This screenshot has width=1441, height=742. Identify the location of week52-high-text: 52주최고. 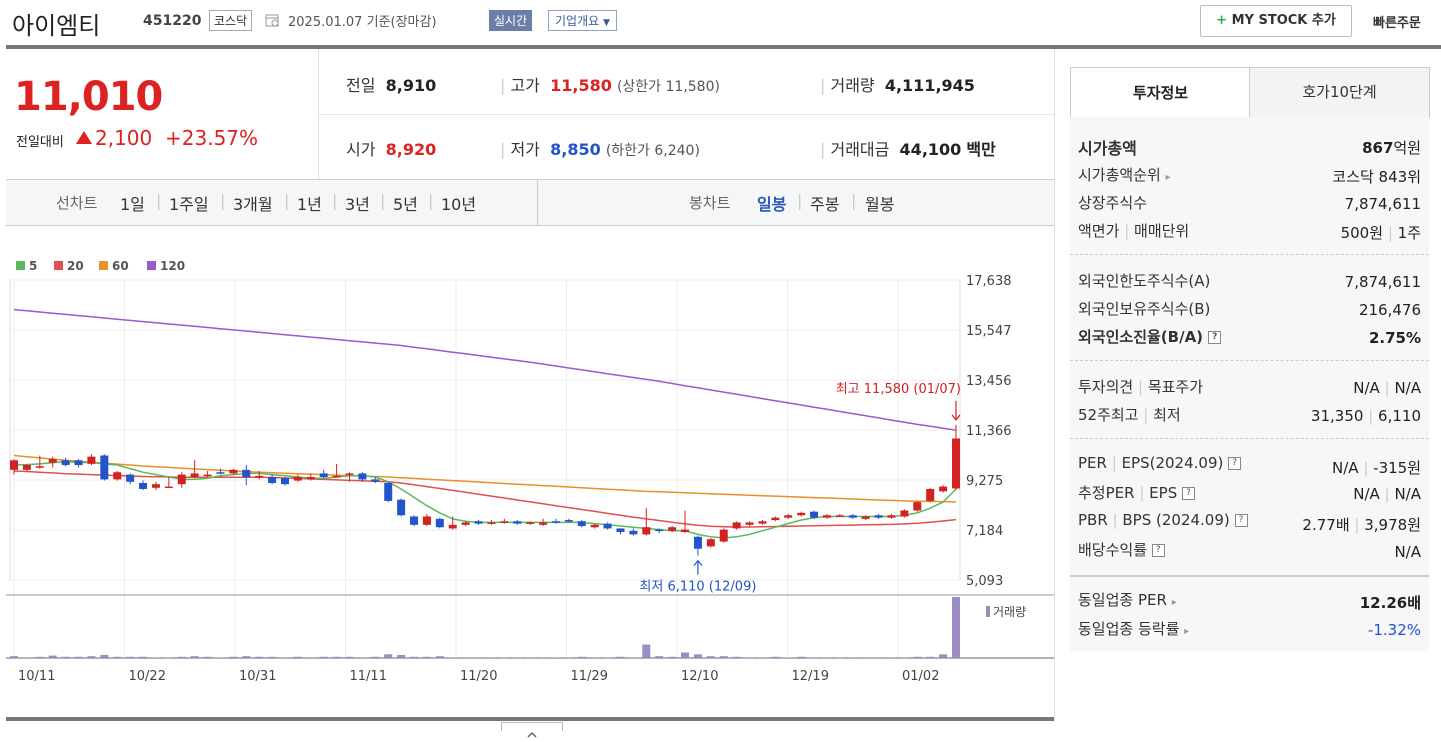
(1108, 415).